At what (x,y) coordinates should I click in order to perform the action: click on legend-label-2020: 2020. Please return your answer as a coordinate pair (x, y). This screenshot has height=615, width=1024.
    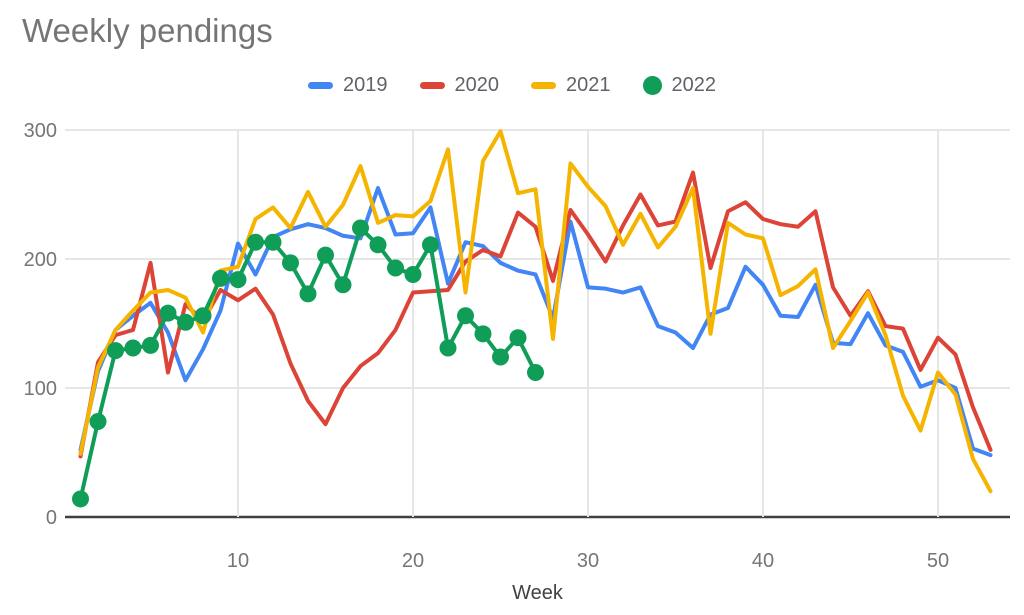
    Looking at the image, I should click on (477, 85).